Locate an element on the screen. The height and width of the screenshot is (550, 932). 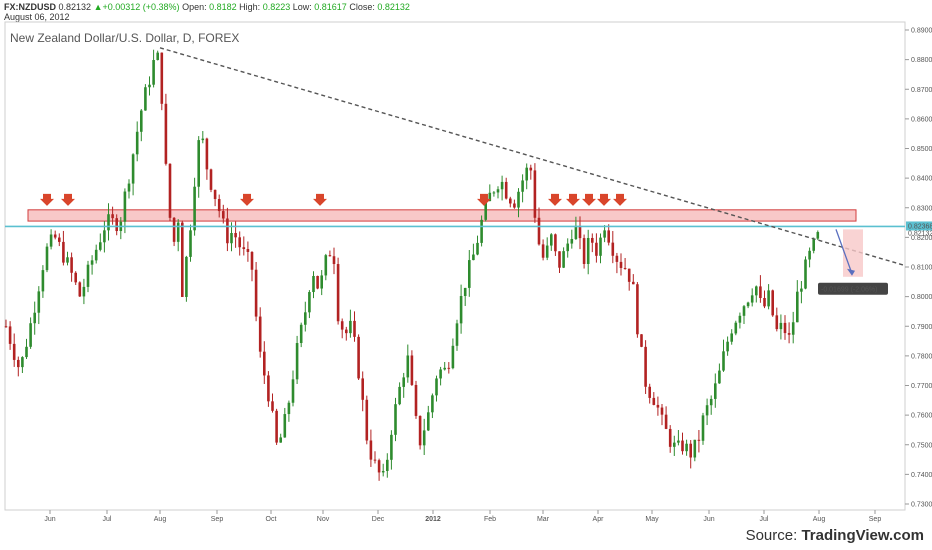
x-tick-label: 2012 is located at coordinates (433, 519).